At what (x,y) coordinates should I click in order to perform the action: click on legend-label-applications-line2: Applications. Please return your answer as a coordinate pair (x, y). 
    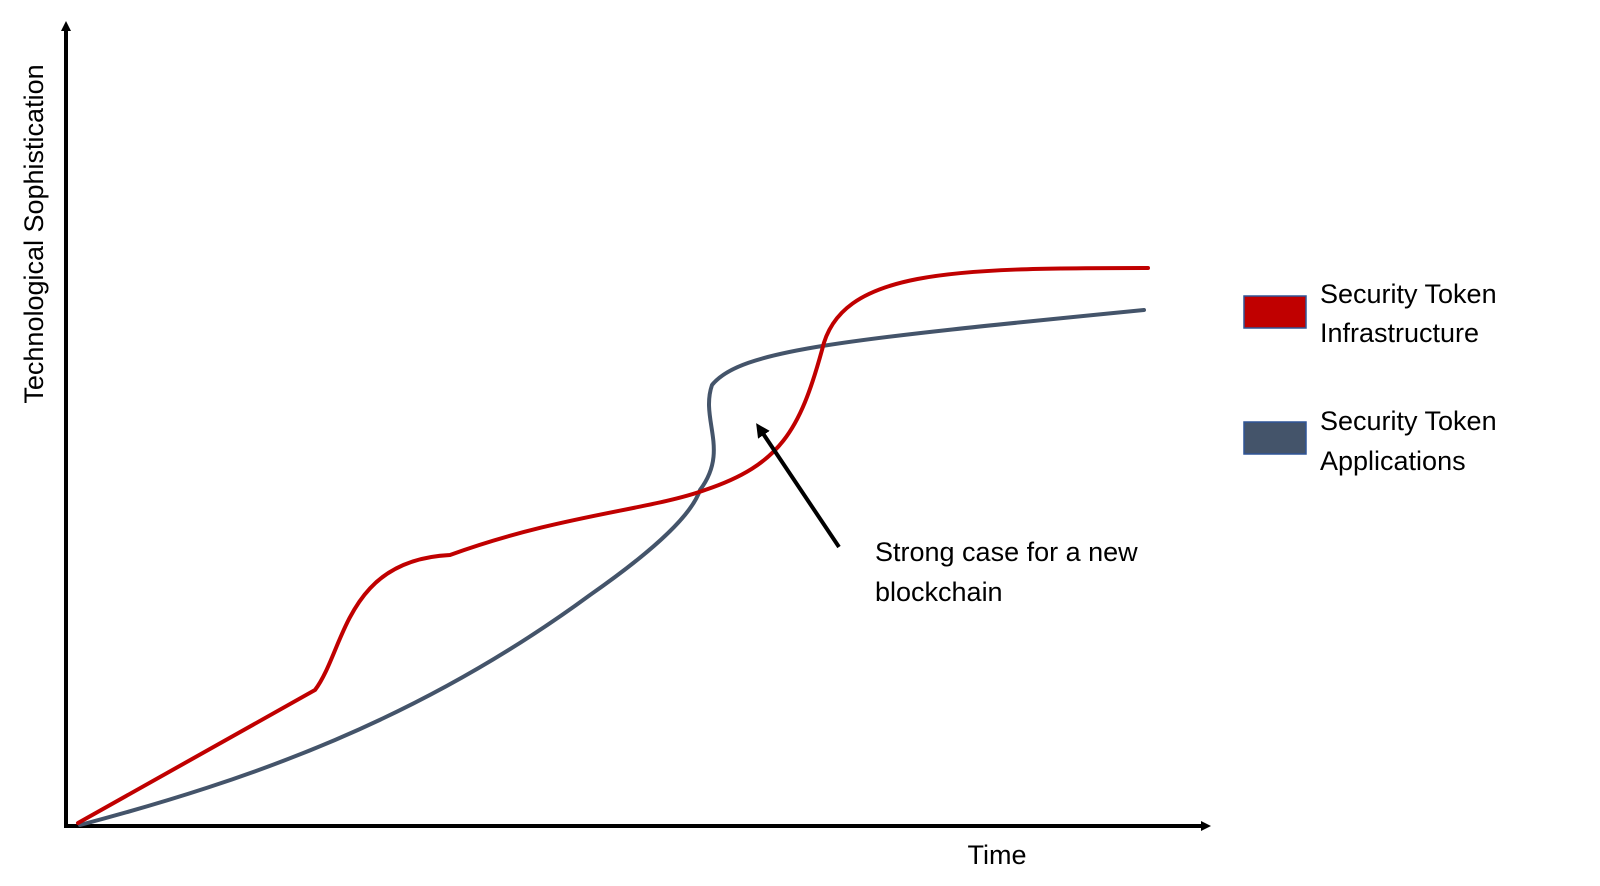
    Looking at the image, I should click on (1393, 461).